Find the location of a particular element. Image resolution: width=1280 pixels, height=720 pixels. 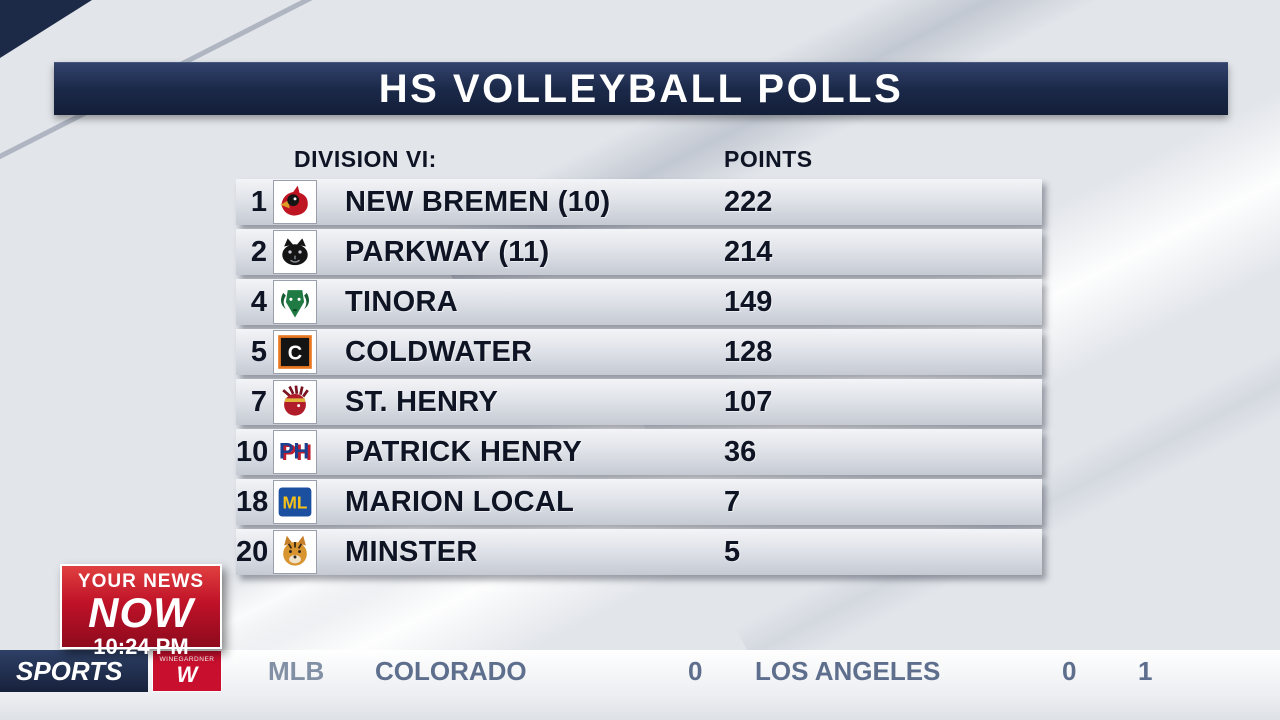

table-row: 10 PH PH PATRICK HENRY 36 is located at coordinates (639, 452).